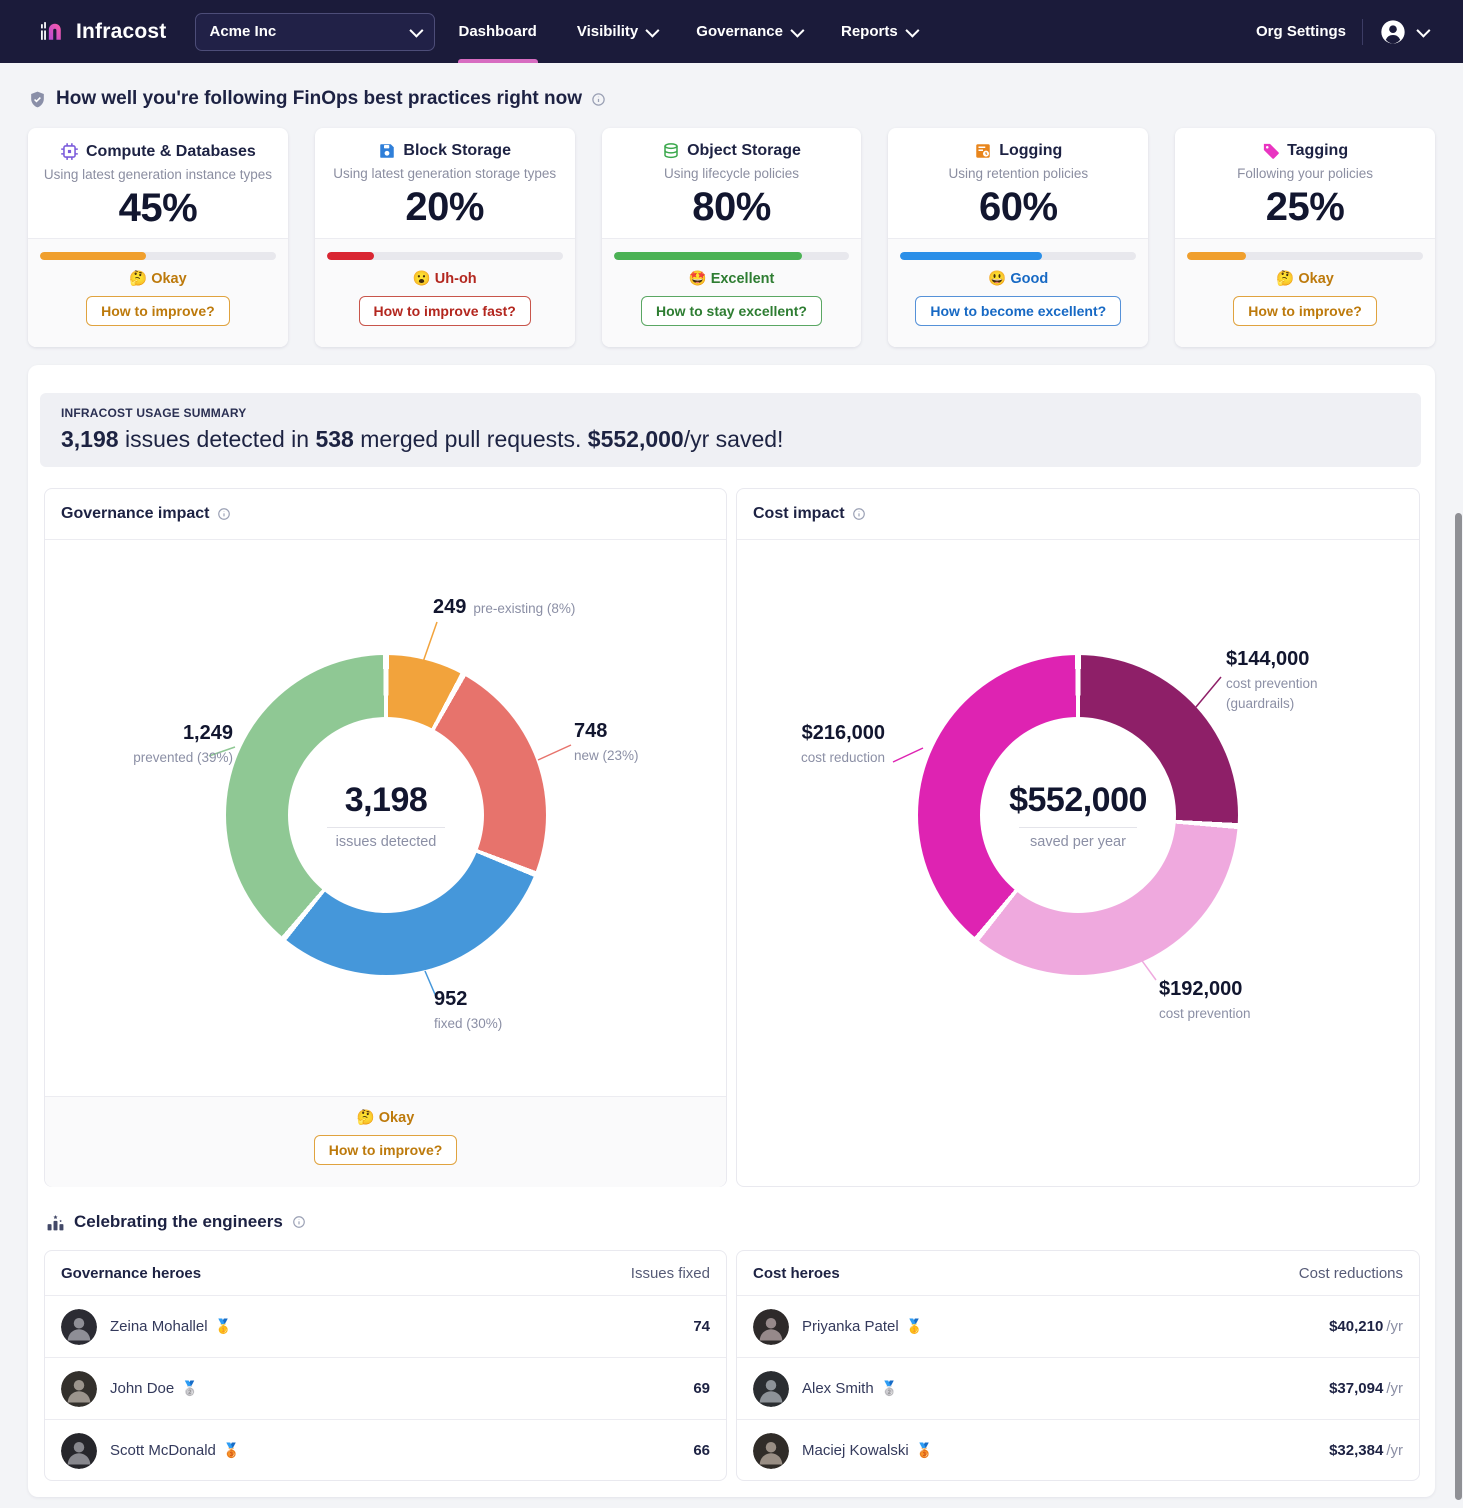 The image size is (1463, 1508). Describe the element at coordinates (497, 61) in the screenshot. I see `active-tab-indicator` at that location.